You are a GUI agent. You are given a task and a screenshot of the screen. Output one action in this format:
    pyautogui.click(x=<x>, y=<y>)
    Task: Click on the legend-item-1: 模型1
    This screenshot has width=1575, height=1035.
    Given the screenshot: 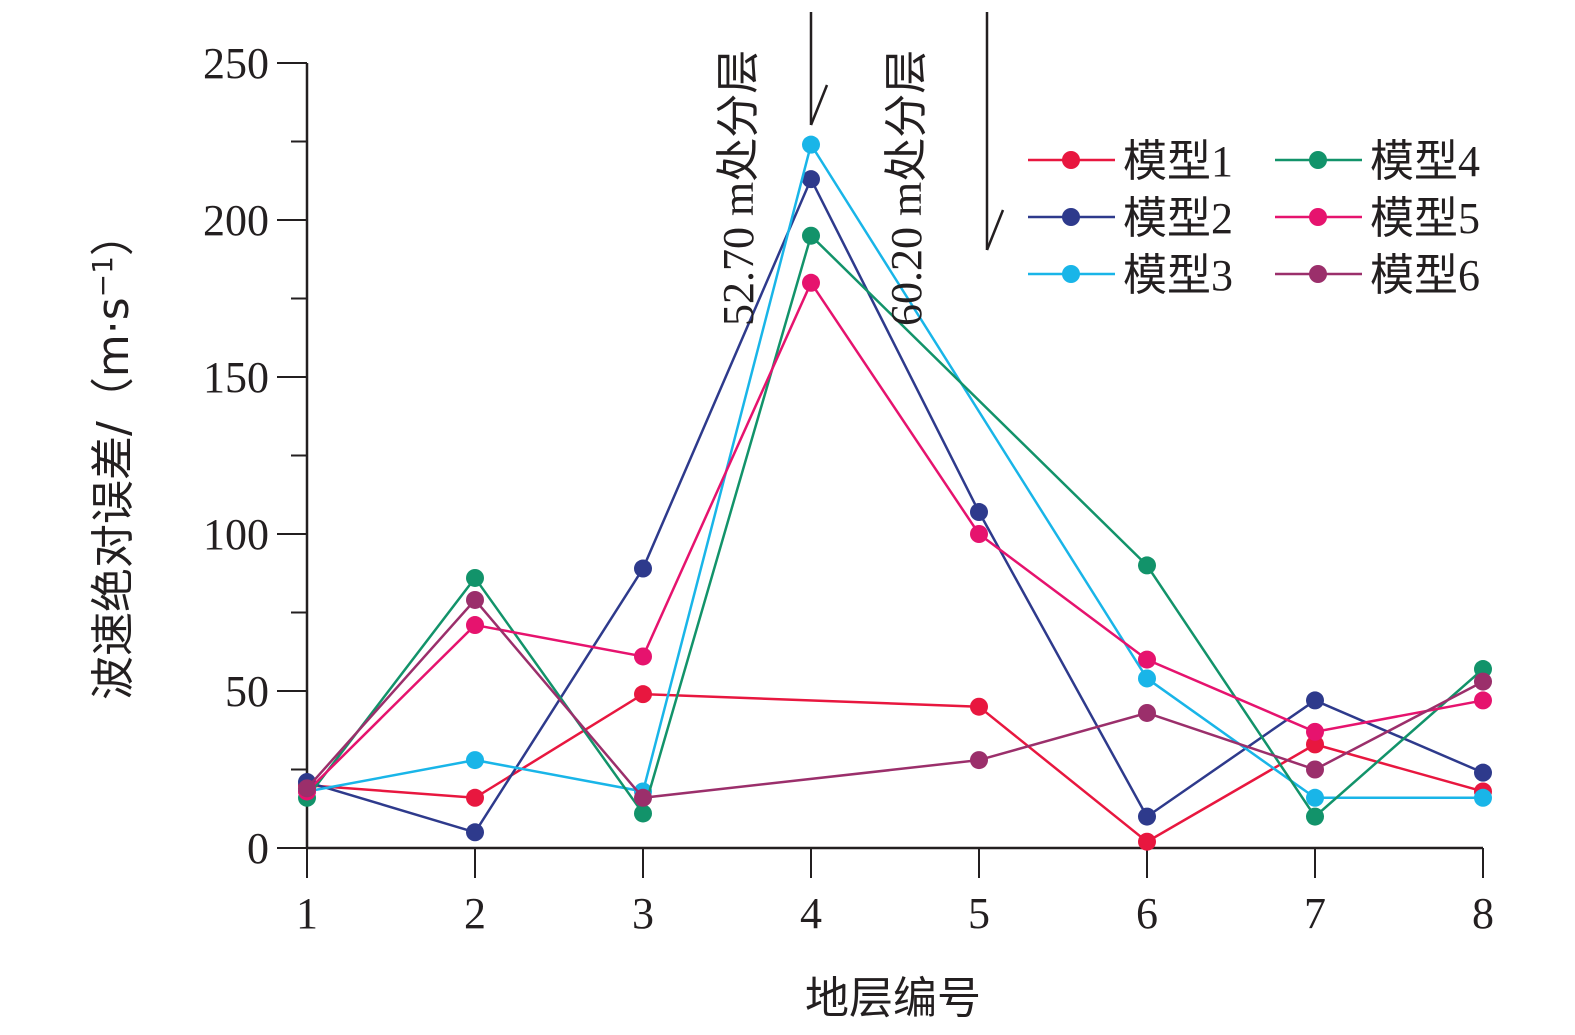 What is the action you would take?
    pyautogui.click(x=1130, y=161)
    